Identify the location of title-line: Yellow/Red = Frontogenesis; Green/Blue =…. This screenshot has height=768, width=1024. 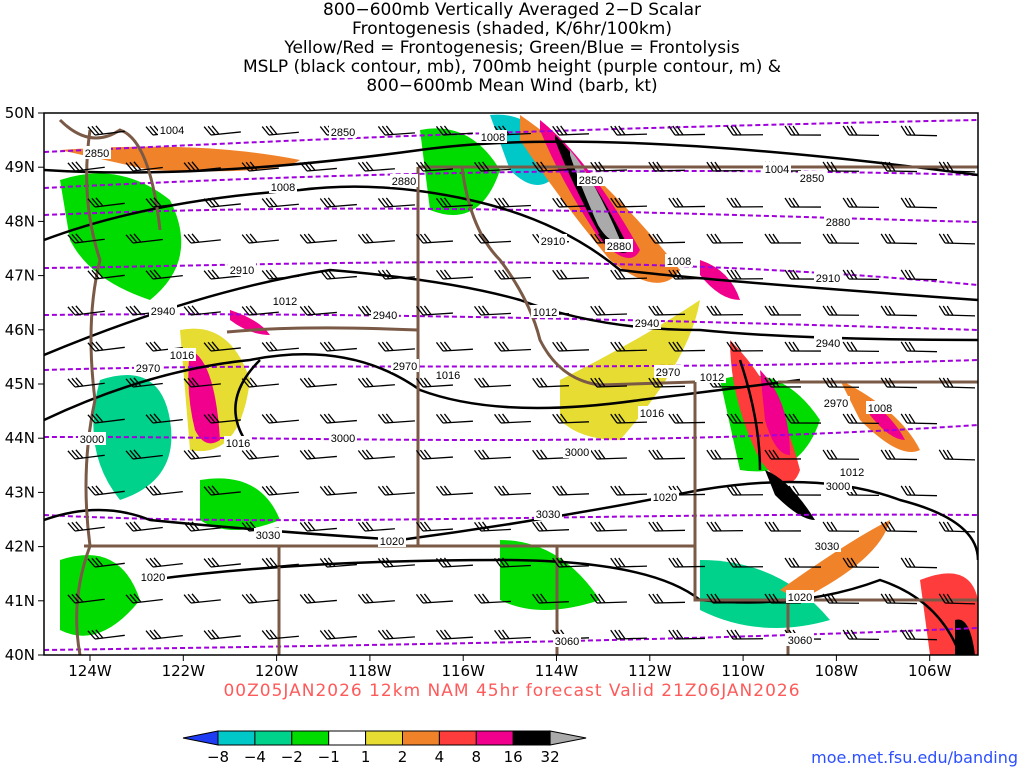
(512, 48).